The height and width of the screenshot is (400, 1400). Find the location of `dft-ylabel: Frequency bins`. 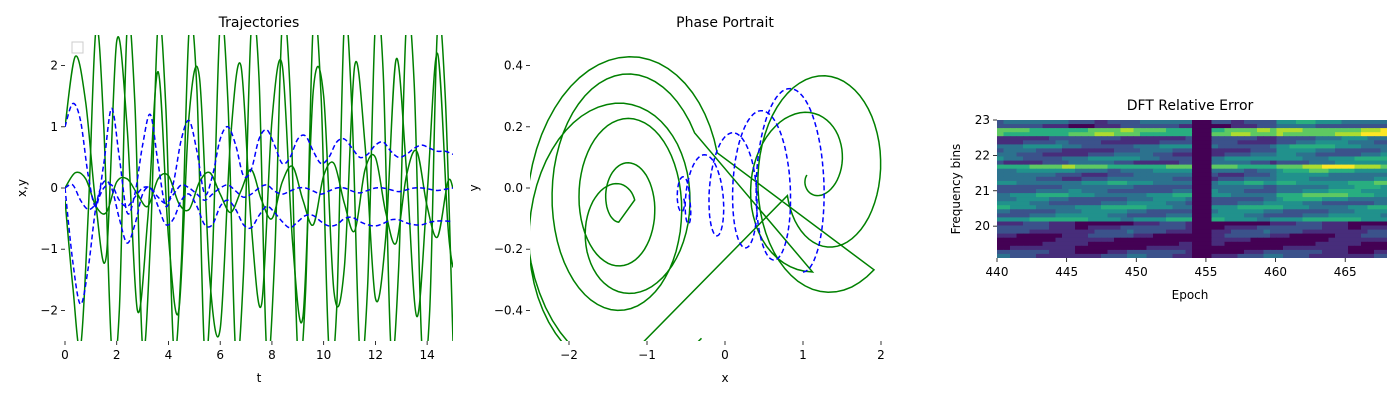

dft-ylabel: Frequency bins is located at coordinates (956, 189).